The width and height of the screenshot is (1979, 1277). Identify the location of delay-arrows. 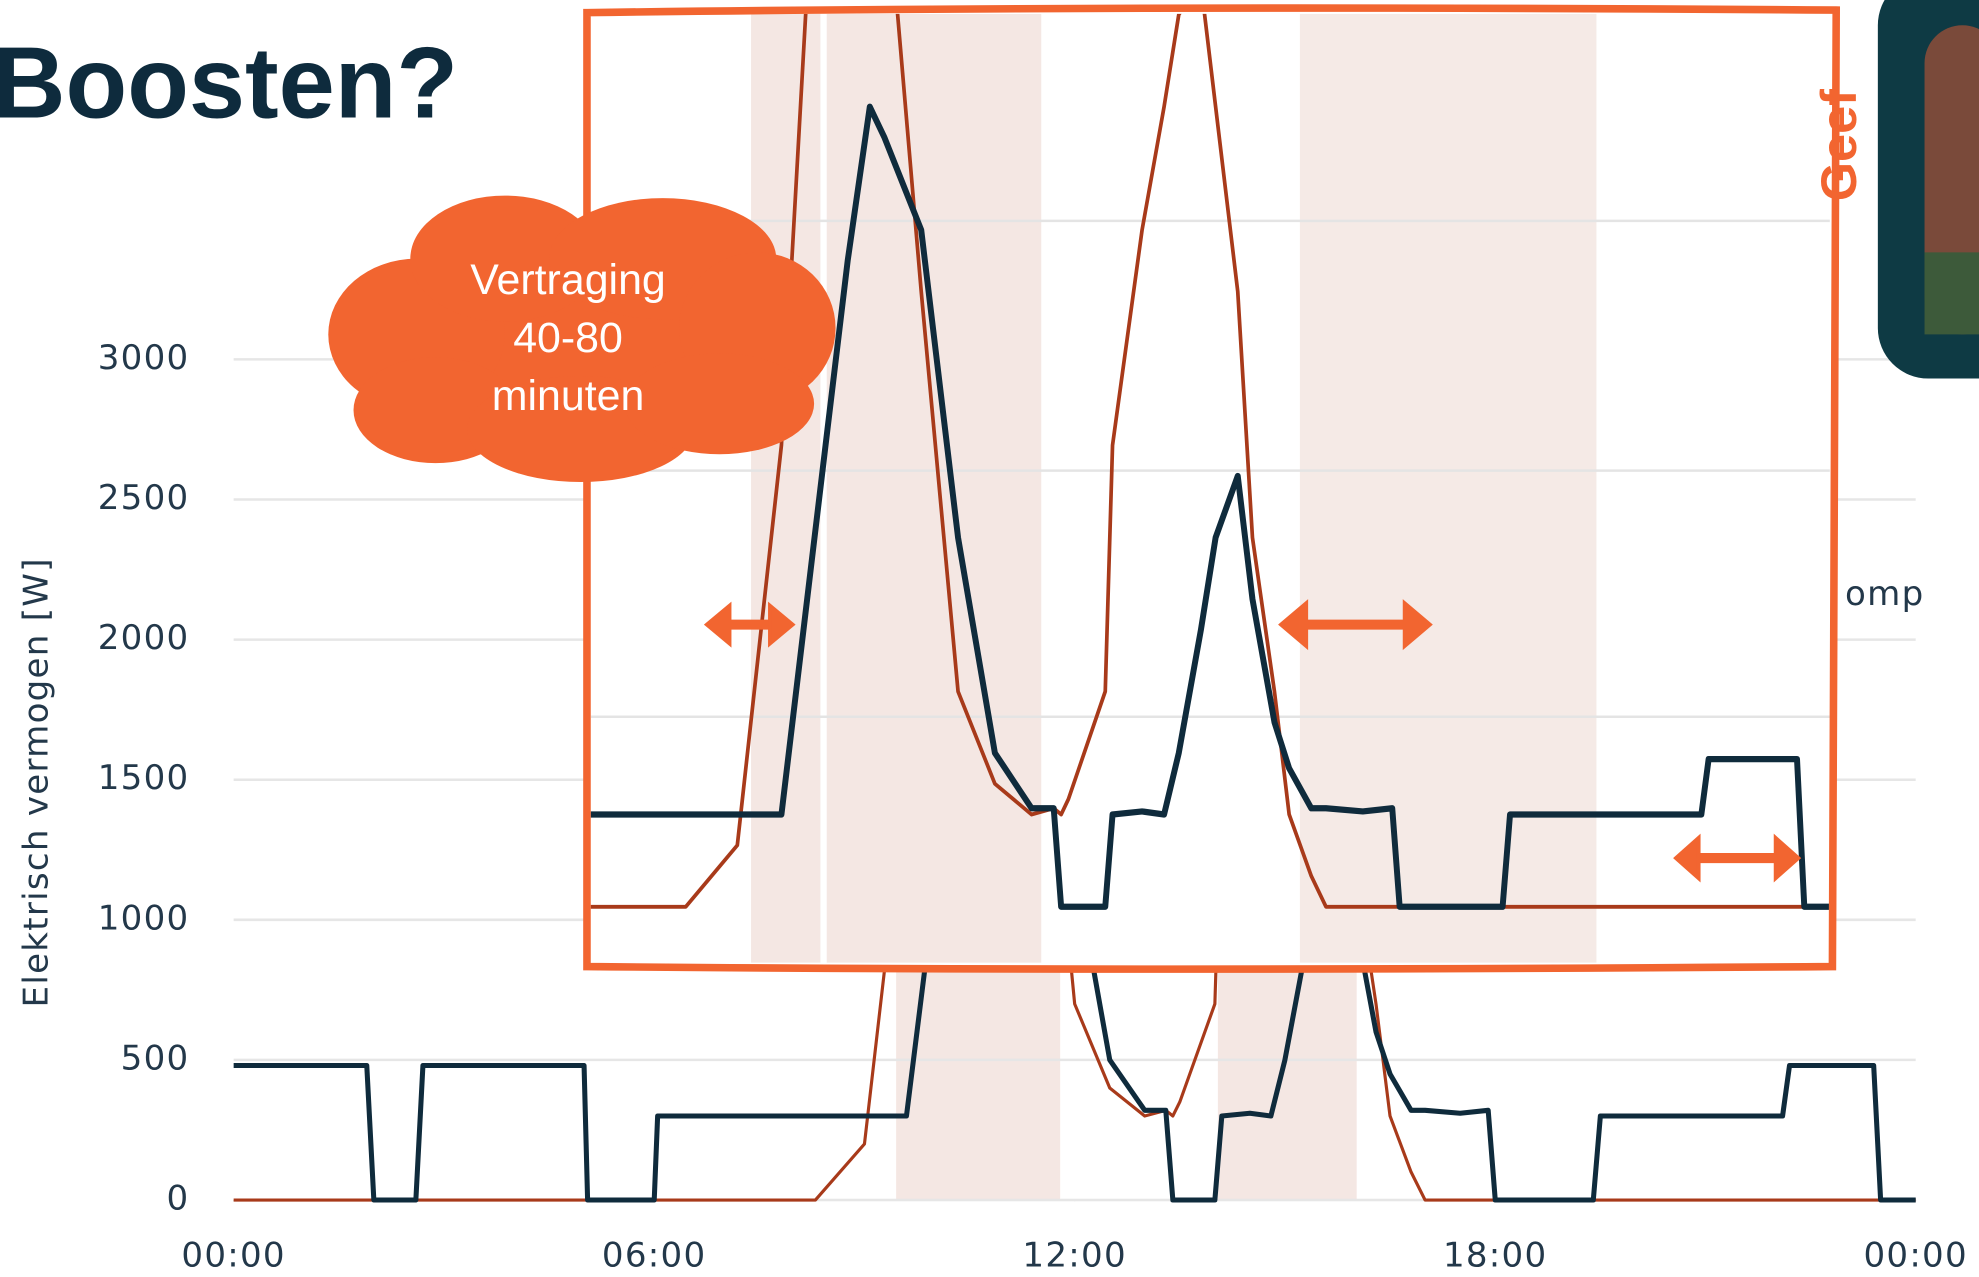
(1252, 741).